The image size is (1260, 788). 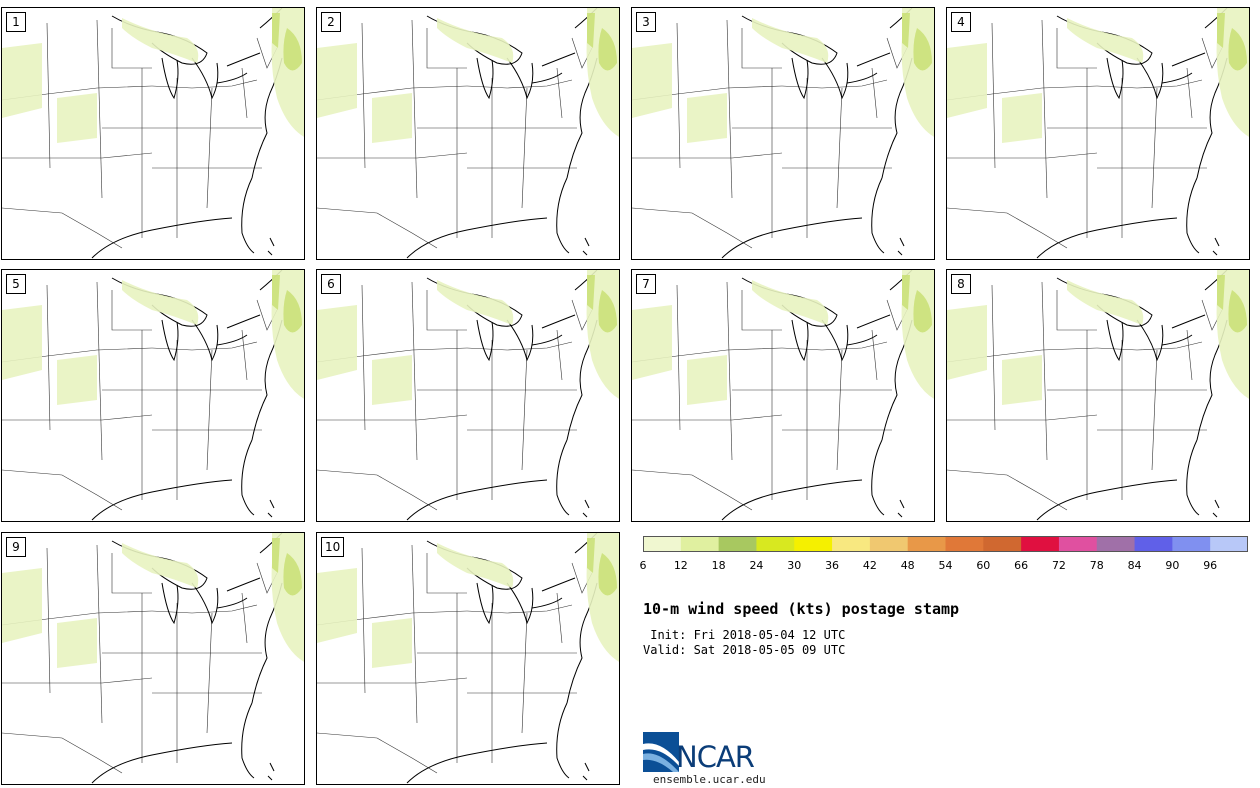 What do you see at coordinates (331, 22) in the screenshot?
I see `member-number-label: 2` at bounding box center [331, 22].